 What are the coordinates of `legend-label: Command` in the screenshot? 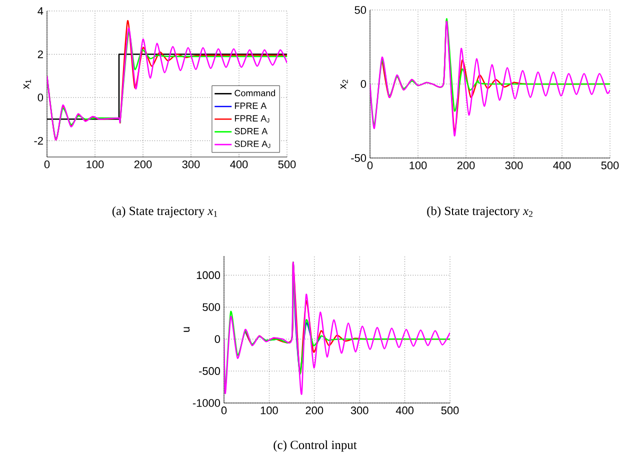 It's located at (255, 93).